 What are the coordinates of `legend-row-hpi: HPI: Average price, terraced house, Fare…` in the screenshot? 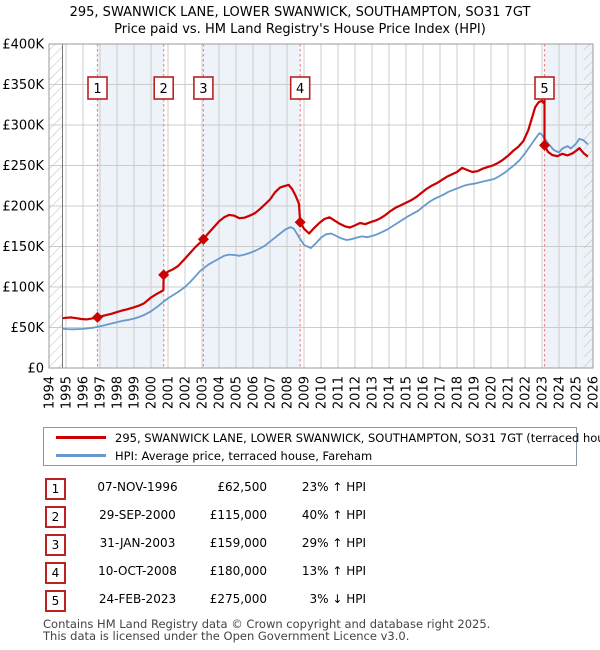 It's located at (310, 455).